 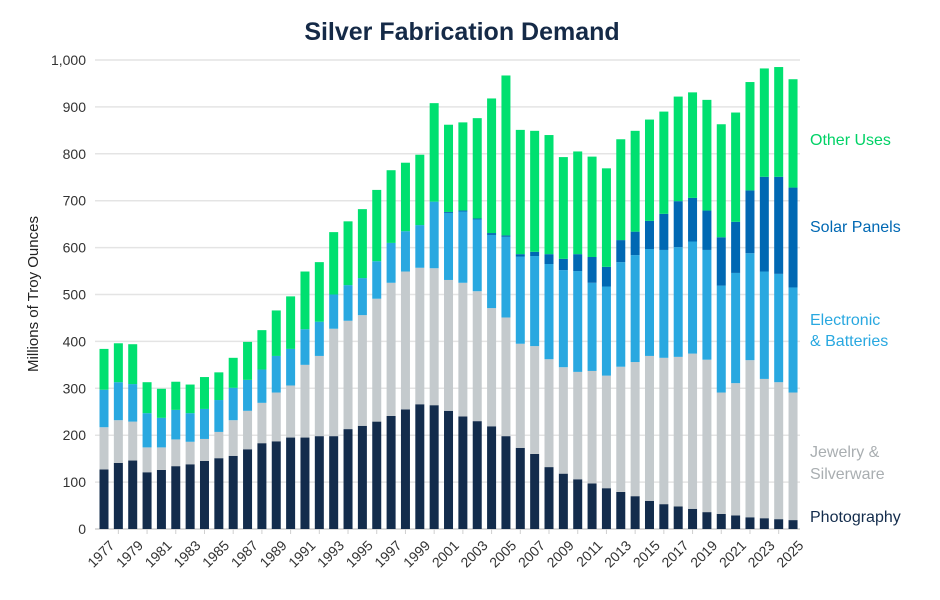 What do you see at coordinates (68, 60) in the screenshot?
I see `y-tick-label: 1,000` at bounding box center [68, 60].